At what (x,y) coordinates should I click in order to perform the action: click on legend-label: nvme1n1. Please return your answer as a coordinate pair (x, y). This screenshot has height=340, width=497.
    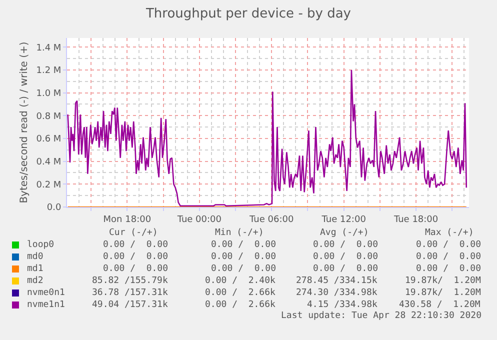
    Looking at the image, I should click on (46, 305).